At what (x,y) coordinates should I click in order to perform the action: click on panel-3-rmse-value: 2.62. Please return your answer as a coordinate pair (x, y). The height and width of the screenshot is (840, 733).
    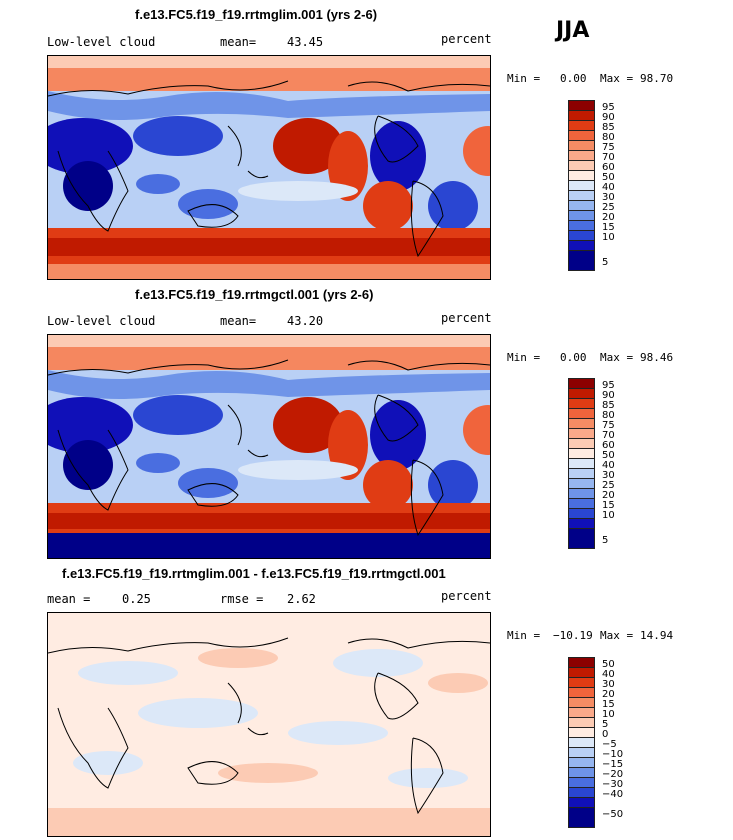
    Looking at the image, I should click on (301, 599).